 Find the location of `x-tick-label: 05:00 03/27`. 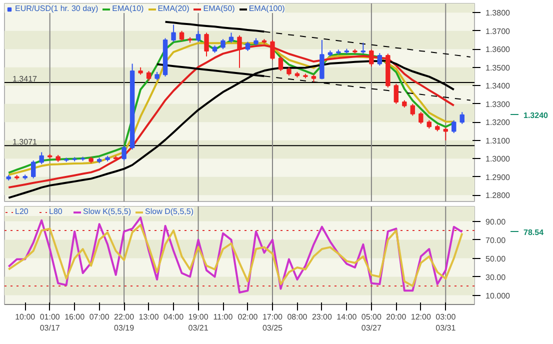

x-tick-label: 05:00 03/27 is located at coordinates (371, 322).